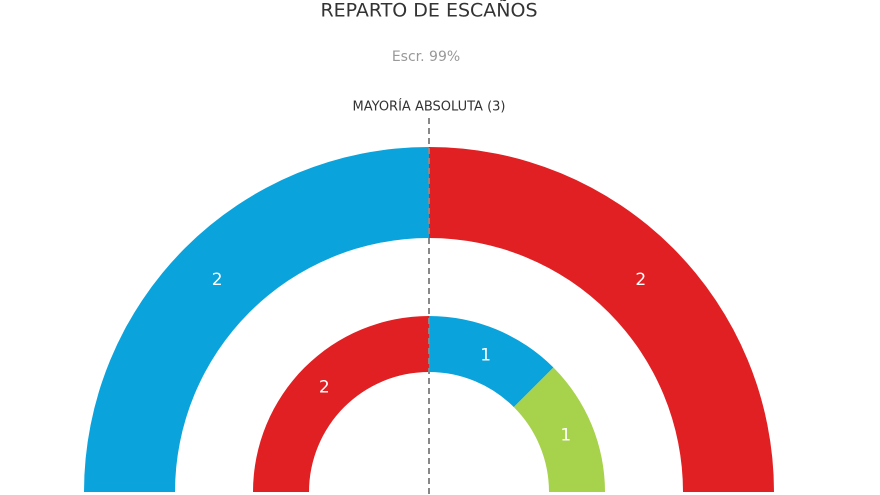  What do you see at coordinates (428, 11) in the screenshot?
I see `chart-title: REPARTO DE ESCAÑOS` at bounding box center [428, 11].